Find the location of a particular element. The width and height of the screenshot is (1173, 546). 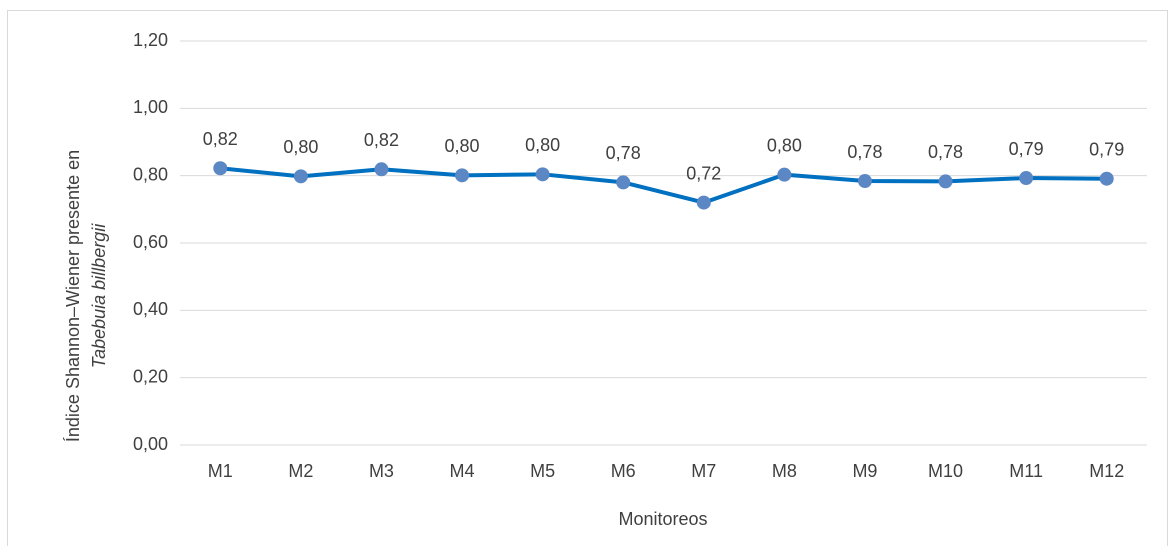

y-axis-label: Tabebuia billbergii is located at coordinates (99, 295).